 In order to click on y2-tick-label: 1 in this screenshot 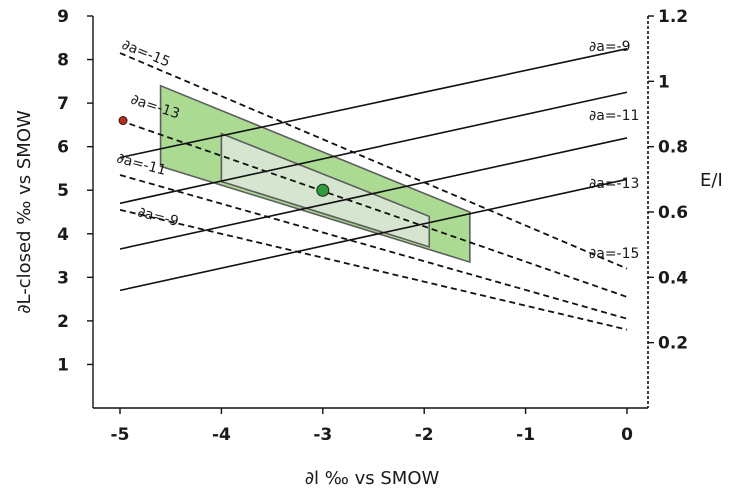, I will do `click(664, 82)`.